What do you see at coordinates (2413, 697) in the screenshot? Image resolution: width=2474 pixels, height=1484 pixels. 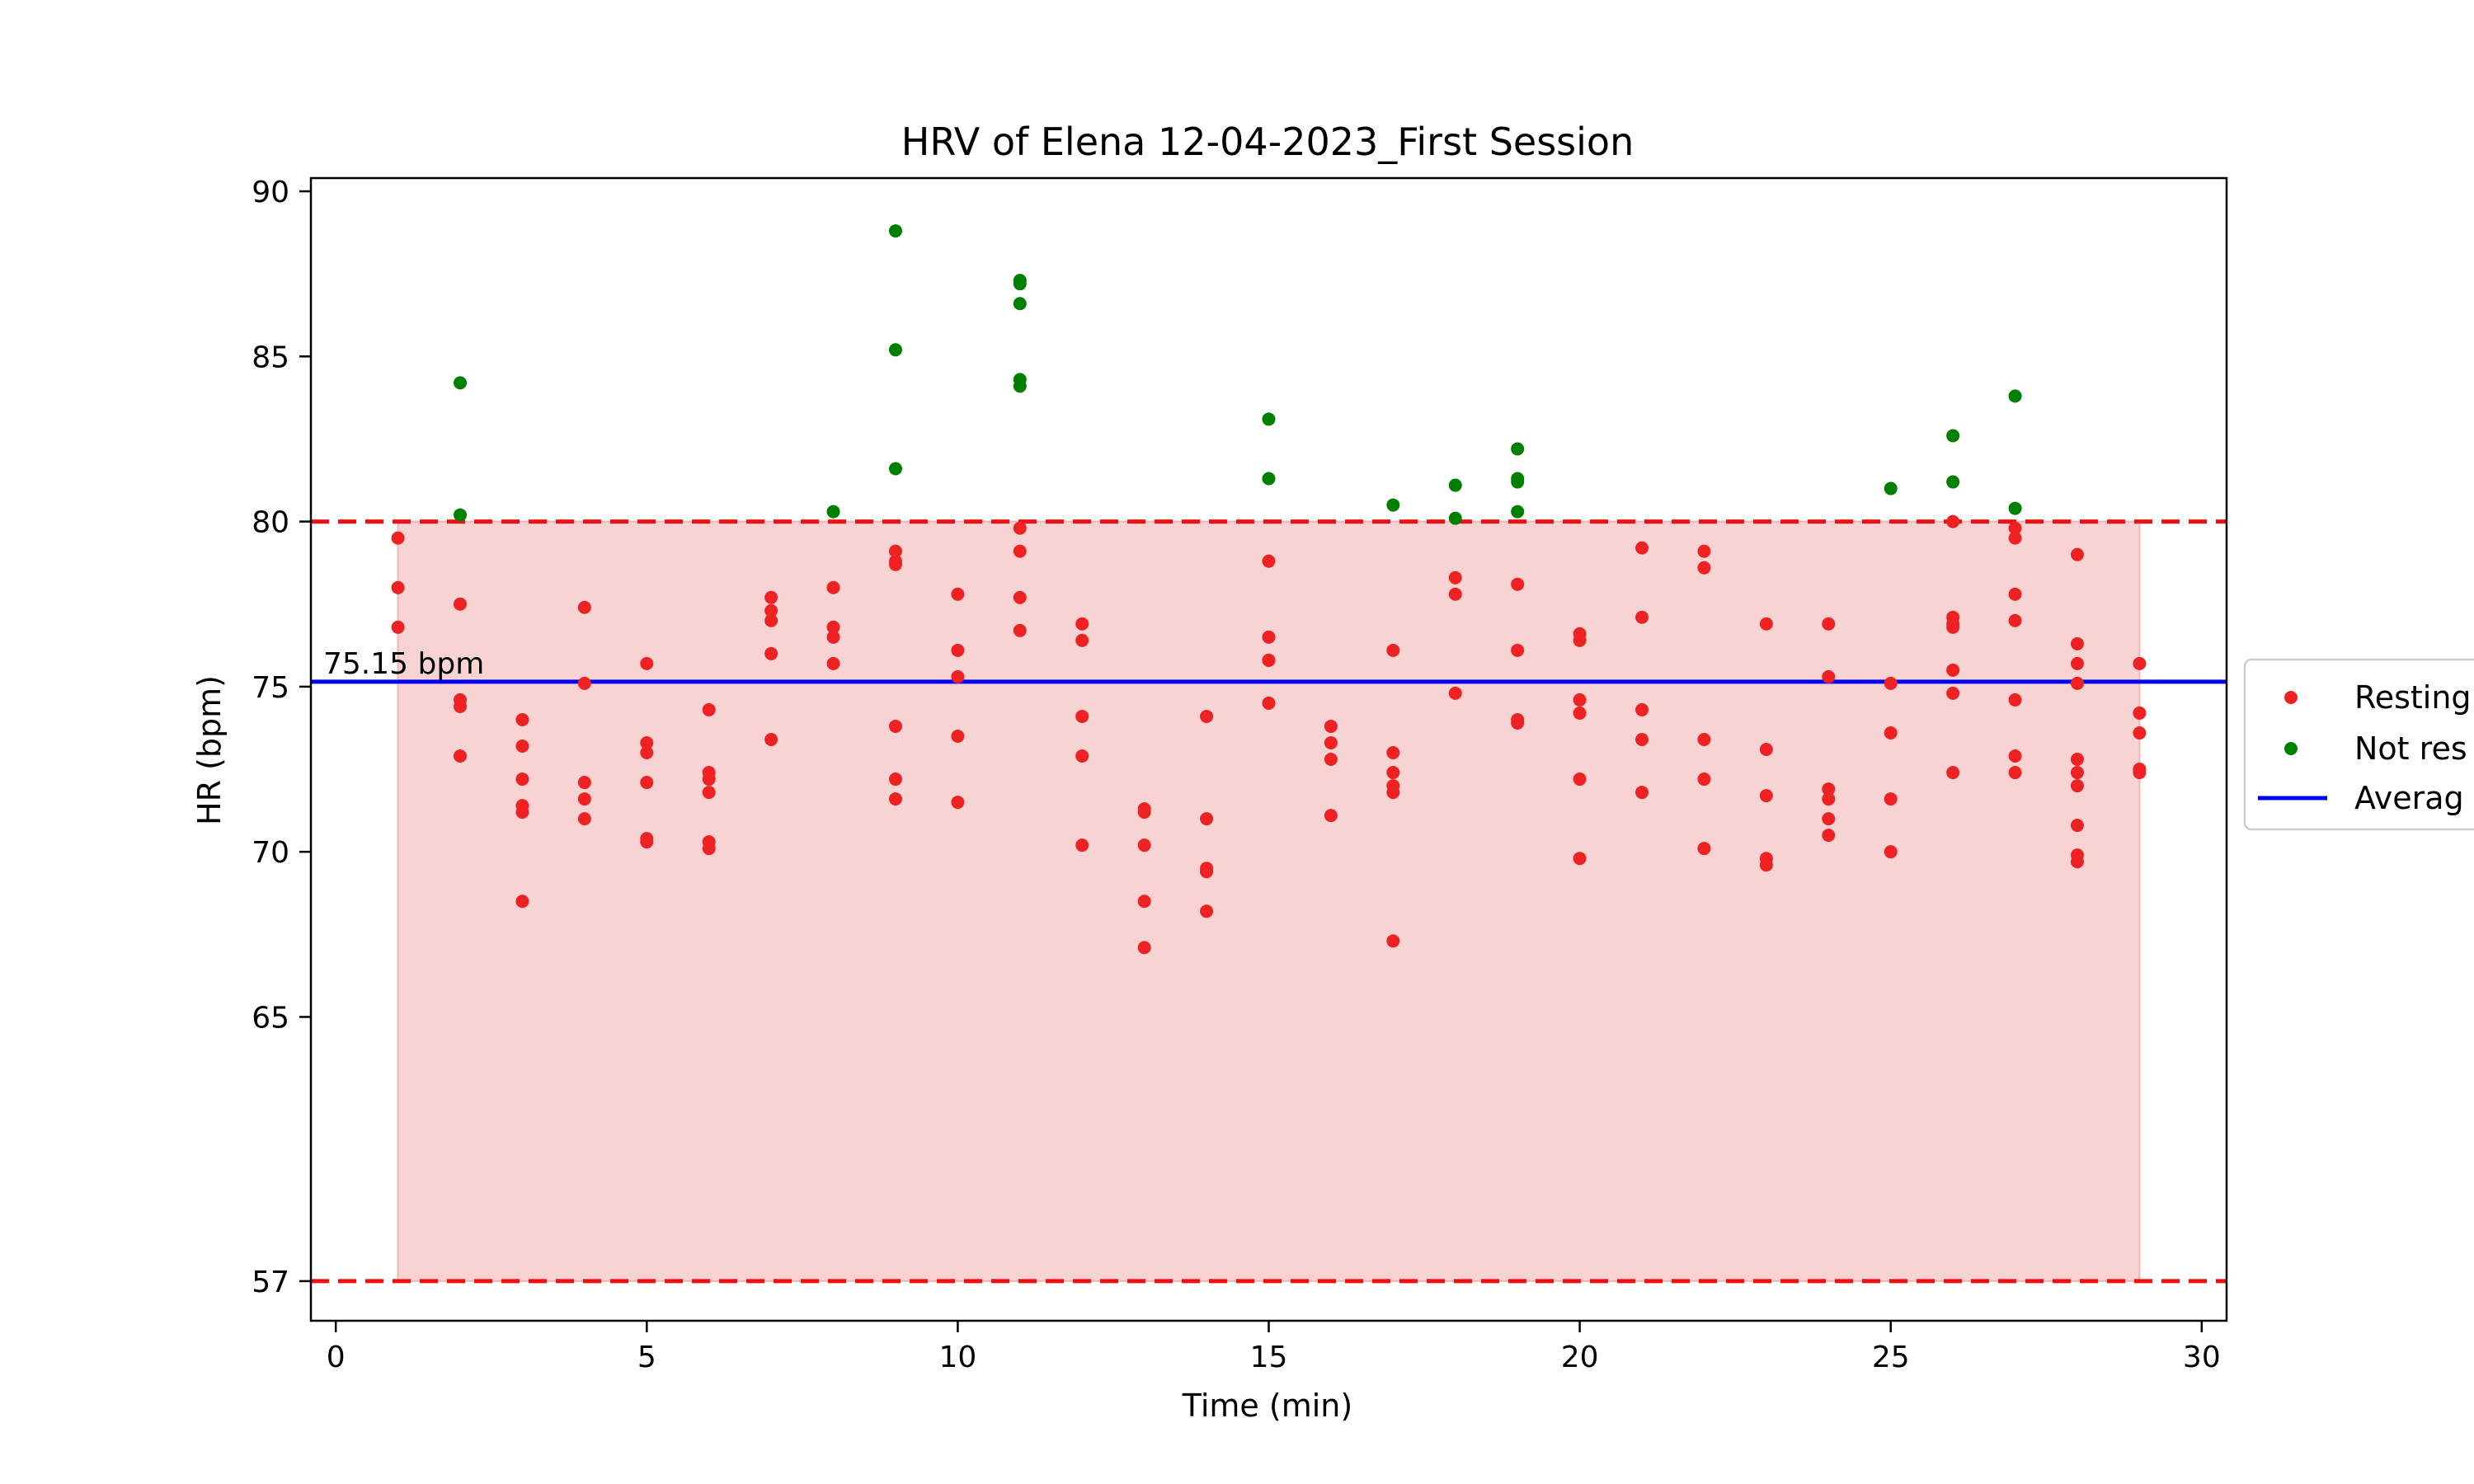 I see `legend-label-0: Resting` at bounding box center [2413, 697].